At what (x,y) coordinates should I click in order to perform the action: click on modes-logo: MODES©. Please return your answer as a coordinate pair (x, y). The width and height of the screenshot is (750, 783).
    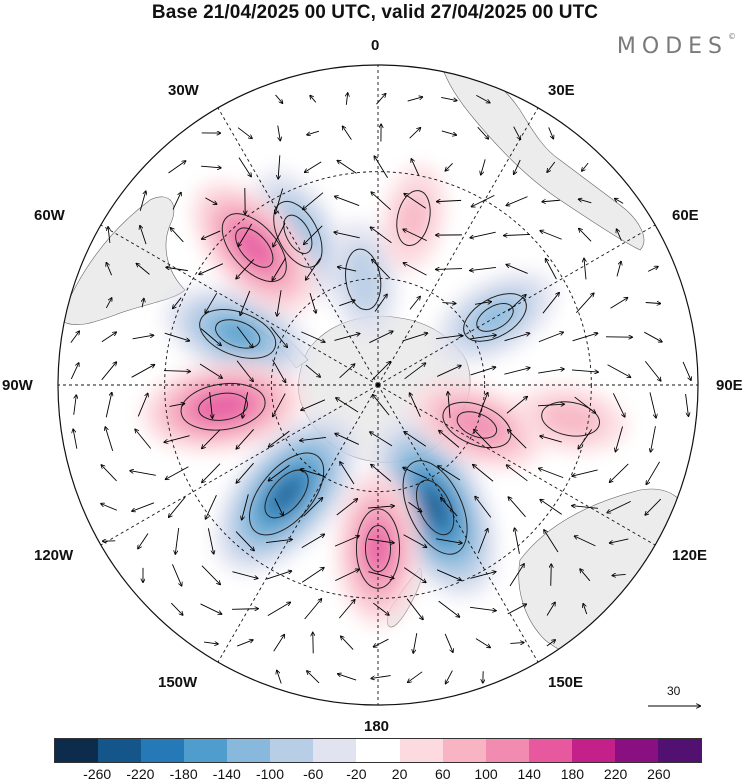
    Looking at the image, I should click on (676, 45).